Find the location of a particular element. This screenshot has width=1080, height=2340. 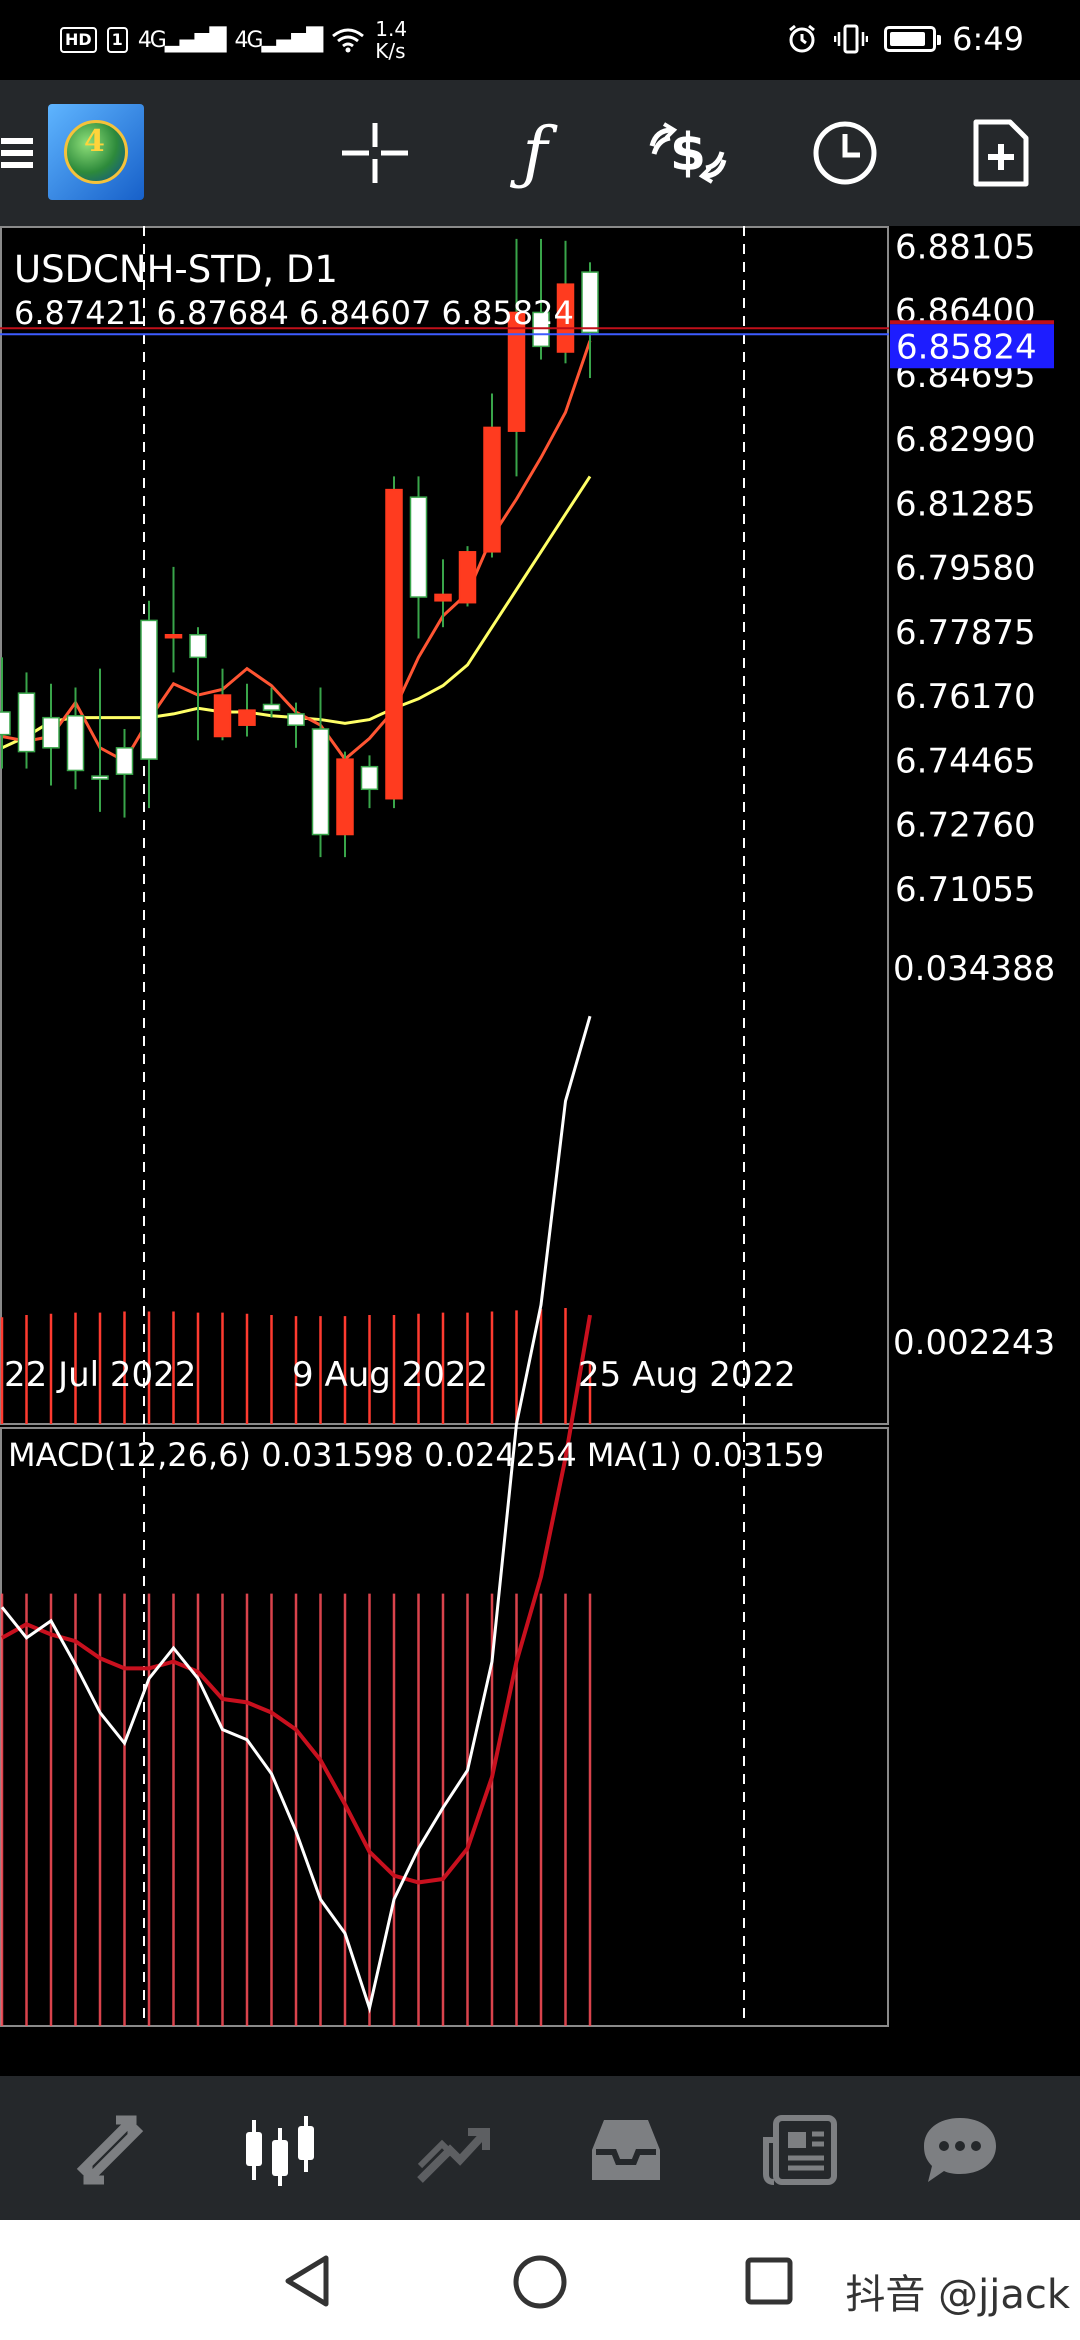

macd-tick-label: 0.002243 is located at coordinates (974, 1343).